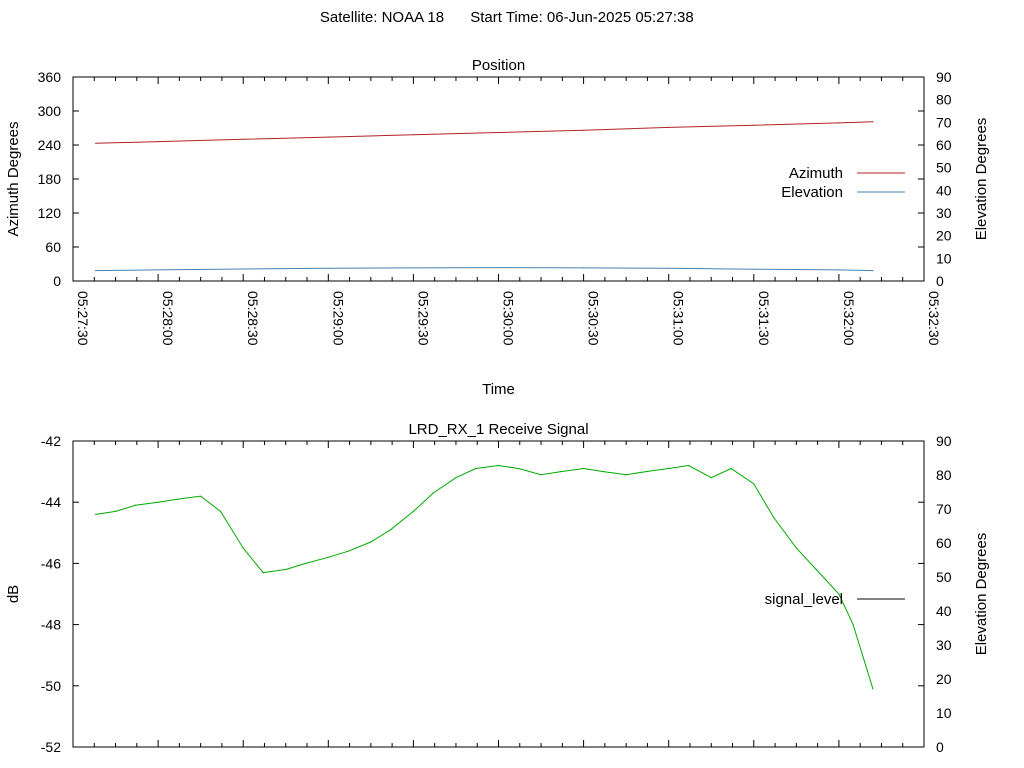 This screenshot has width=1024, height=768. What do you see at coordinates (816, 173) in the screenshot?
I see `legend-label: Azimuth` at bounding box center [816, 173].